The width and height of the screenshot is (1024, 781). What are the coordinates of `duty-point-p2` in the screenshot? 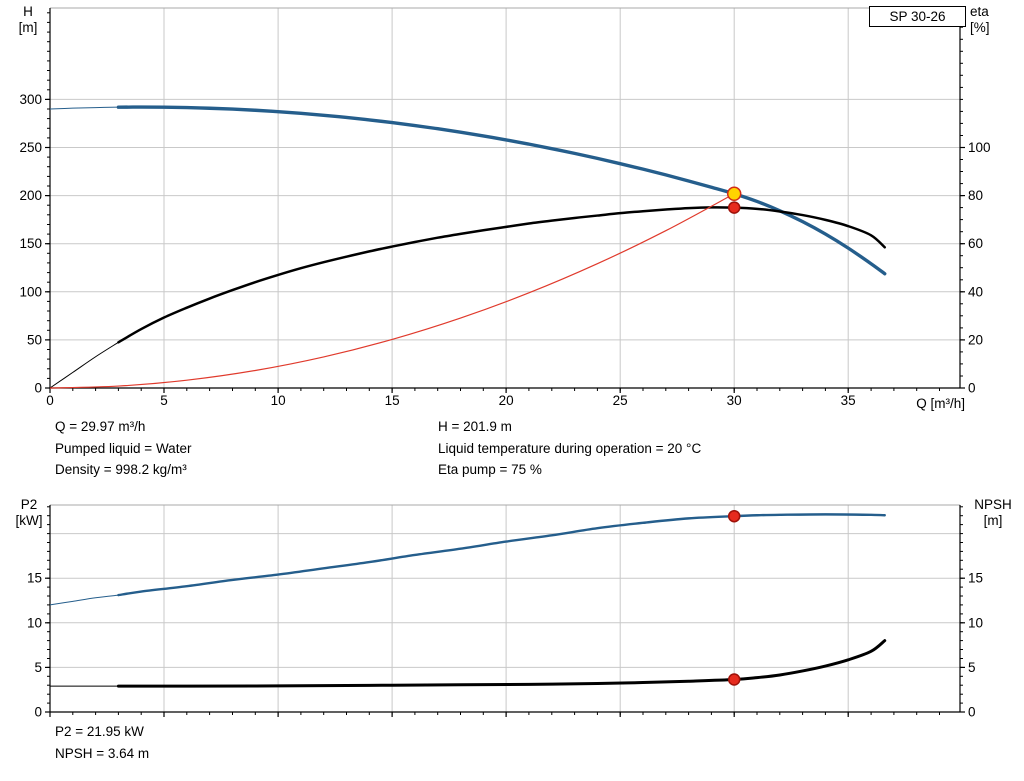 It's located at (734, 516).